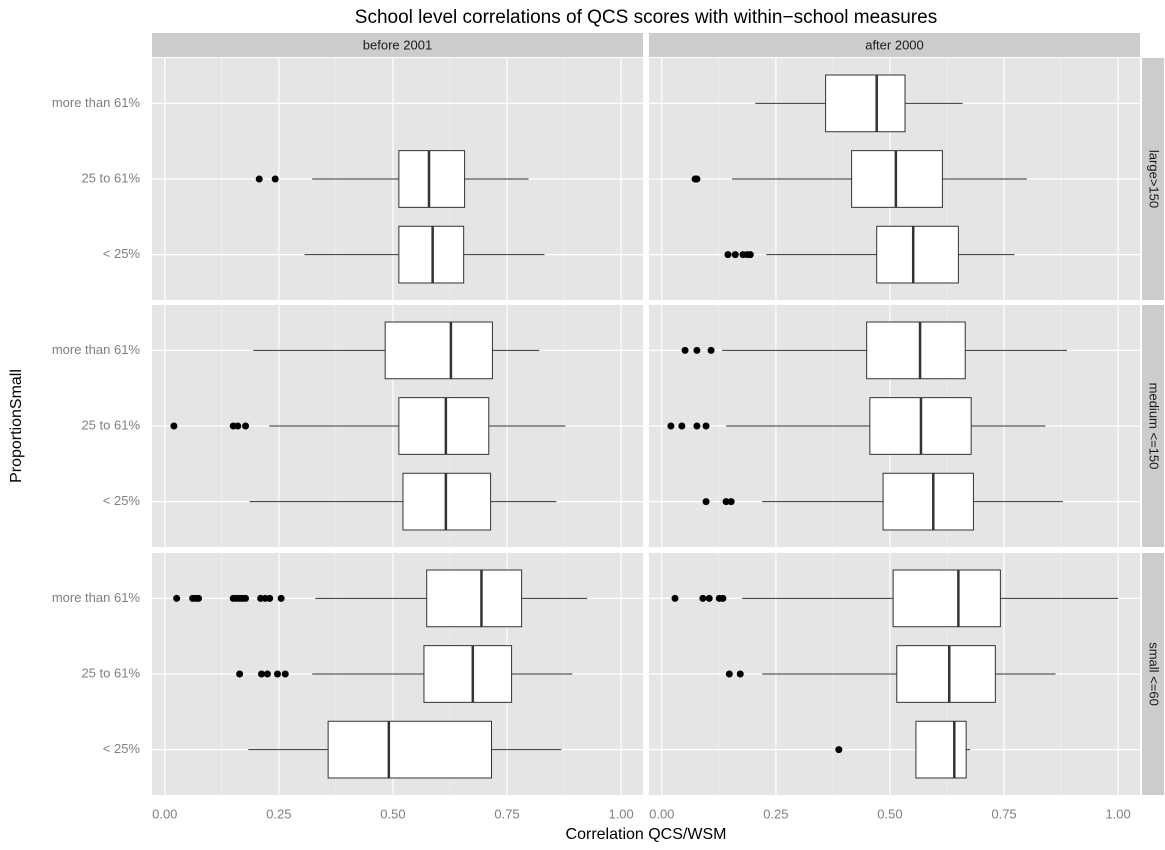 This screenshot has height=850, width=1165. I want to click on strip-label: small <=60, so click(1154, 674).